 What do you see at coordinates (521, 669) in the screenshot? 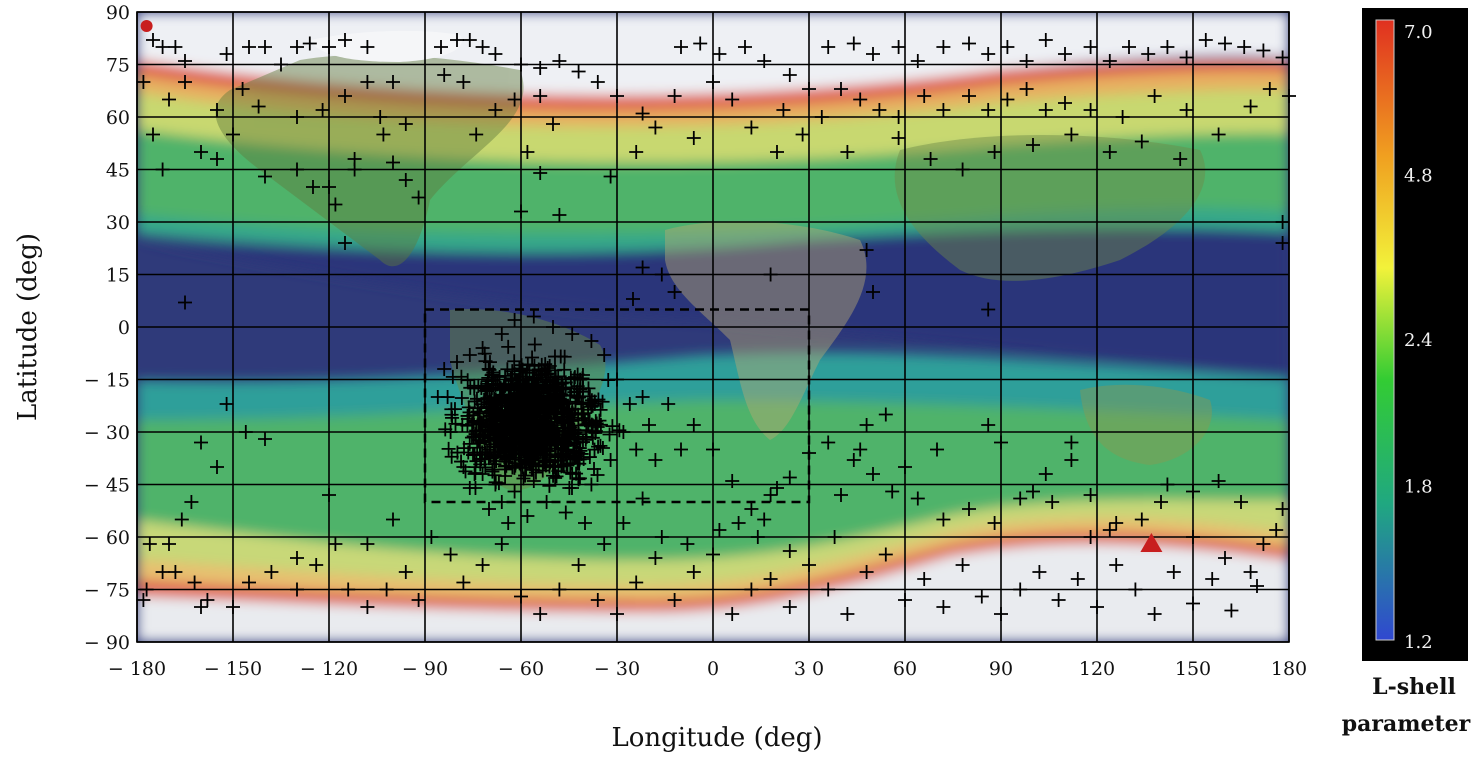
I see `x-tick-label: − 60` at bounding box center [521, 669].